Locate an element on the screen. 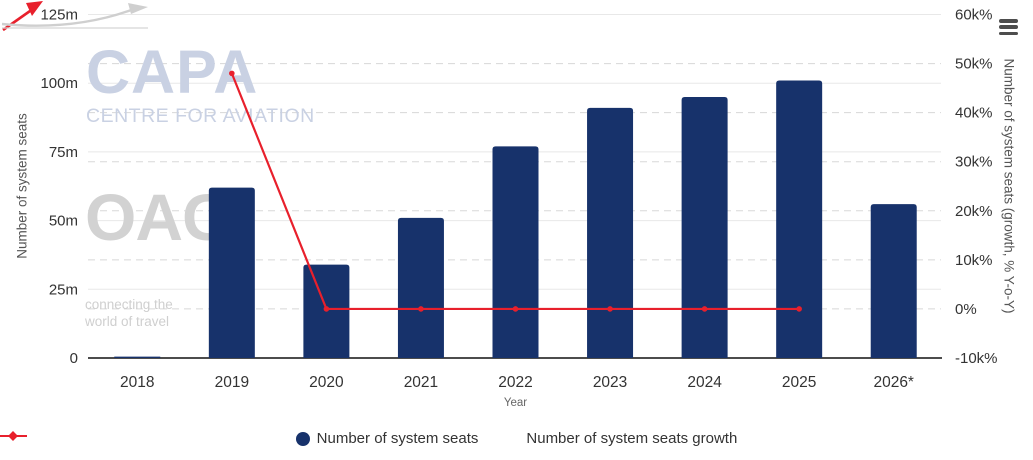 Image resolution: width=1033 pixels, height=460 pixels. axis-tick-label: 2019 is located at coordinates (232, 382).